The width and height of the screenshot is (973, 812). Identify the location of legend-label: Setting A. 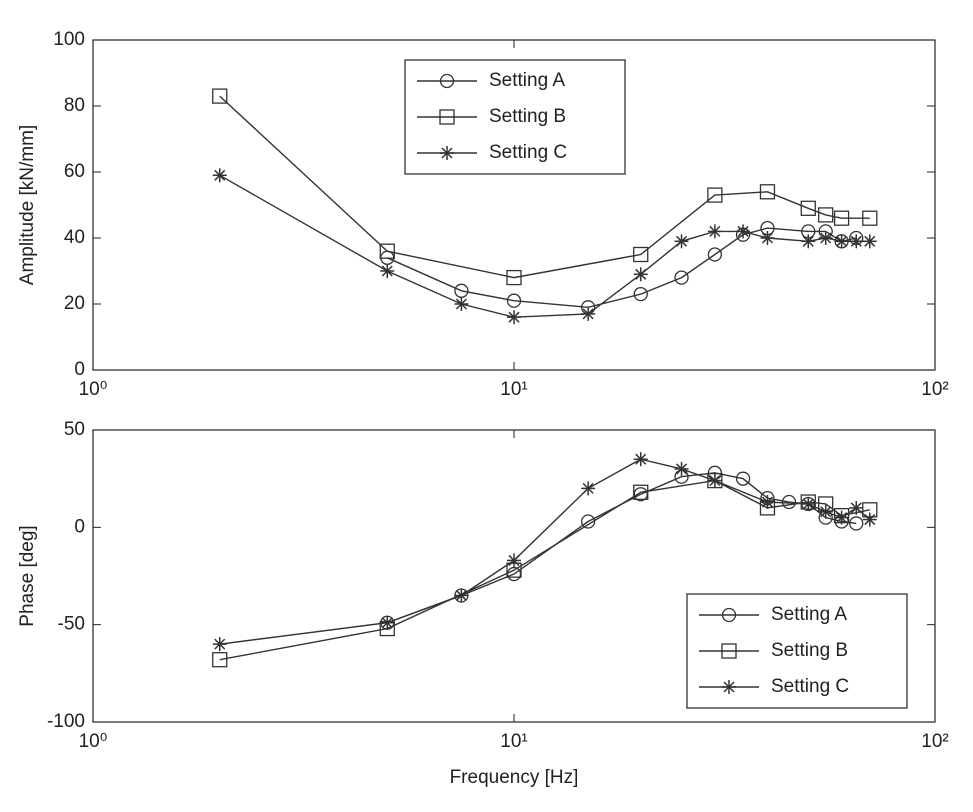
(527, 80).